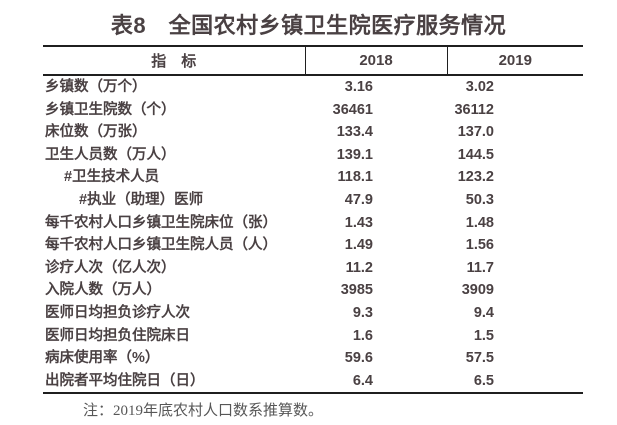 The width and height of the screenshot is (617, 425). Describe the element at coordinates (375, 61) in the screenshot. I see `header-2018: 2018` at that location.